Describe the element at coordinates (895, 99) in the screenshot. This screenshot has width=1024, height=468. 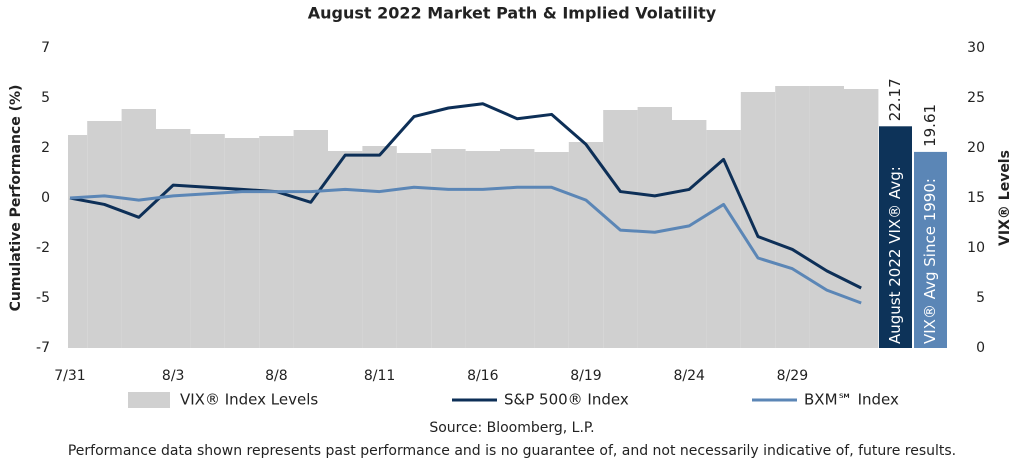
I see `reference-bar-value: 22.17` at that location.